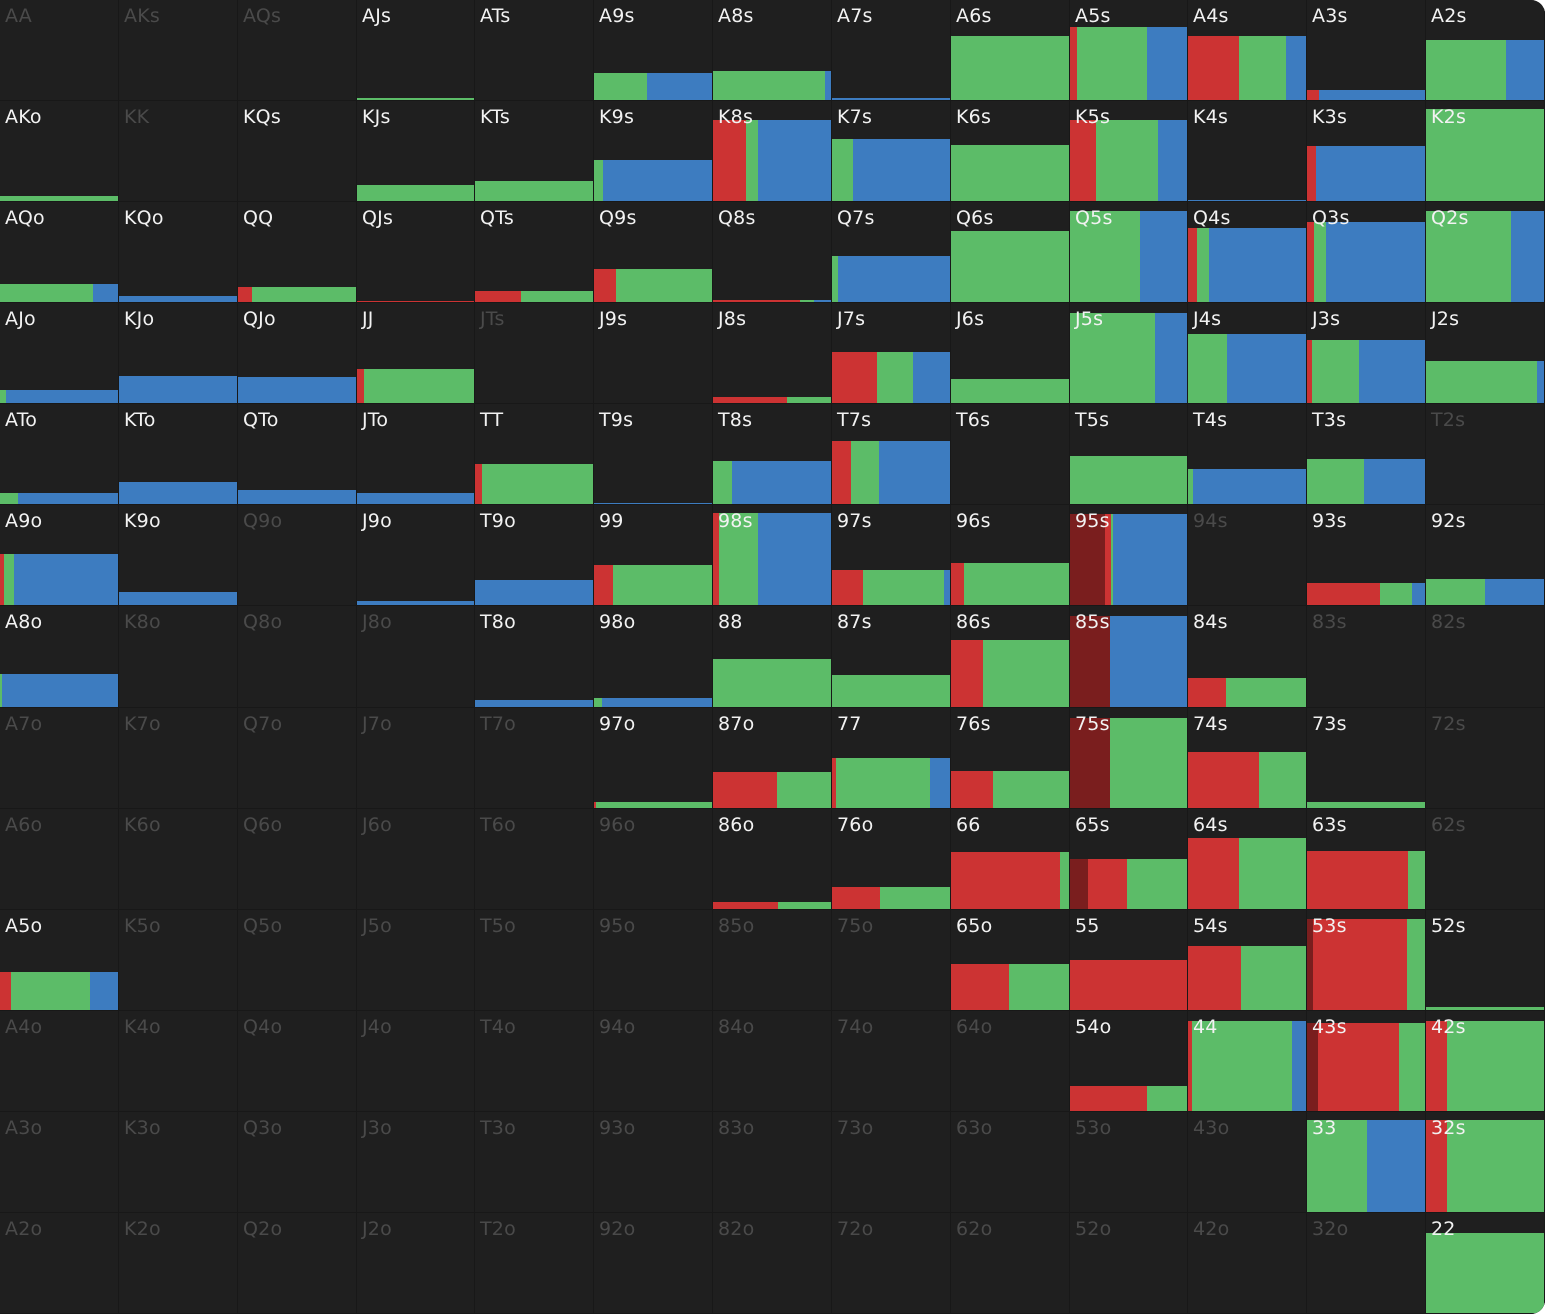 The width and height of the screenshot is (1545, 1314). I want to click on hand-cell-KTs: KTs, so click(534, 151).